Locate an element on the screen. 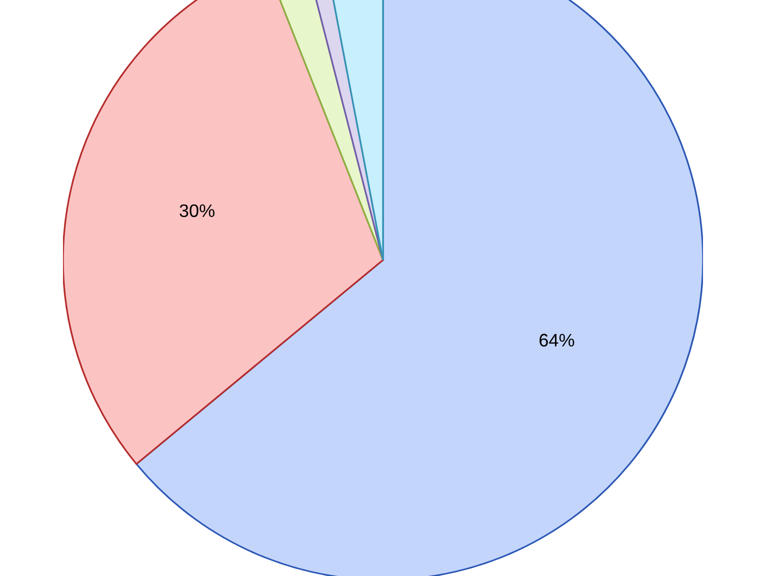 Image resolution: width=768 pixels, height=576 pixels. data-label: 30% is located at coordinates (197, 211).